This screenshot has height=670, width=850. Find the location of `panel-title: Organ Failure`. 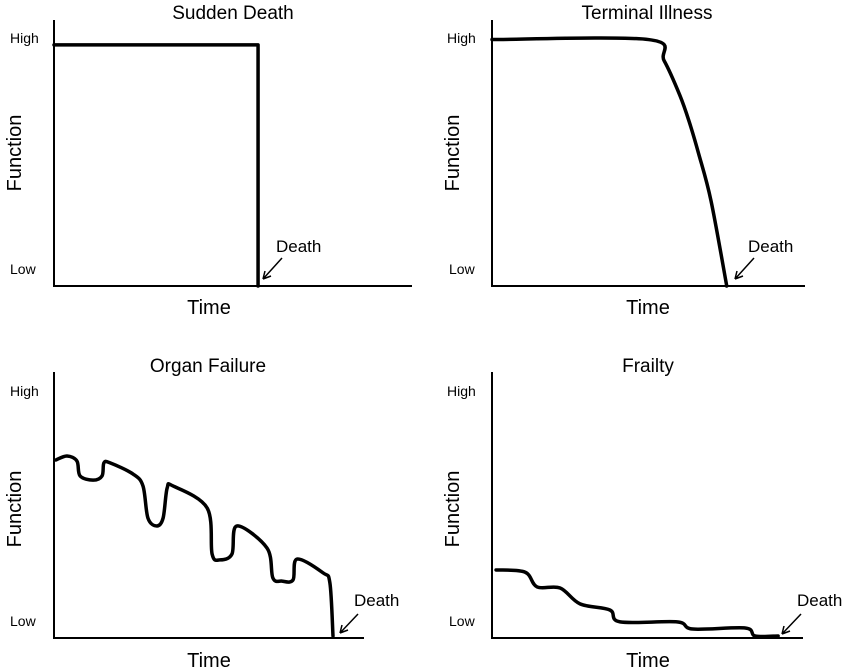

panel-title: Organ Failure is located at coordinates (208, 366).